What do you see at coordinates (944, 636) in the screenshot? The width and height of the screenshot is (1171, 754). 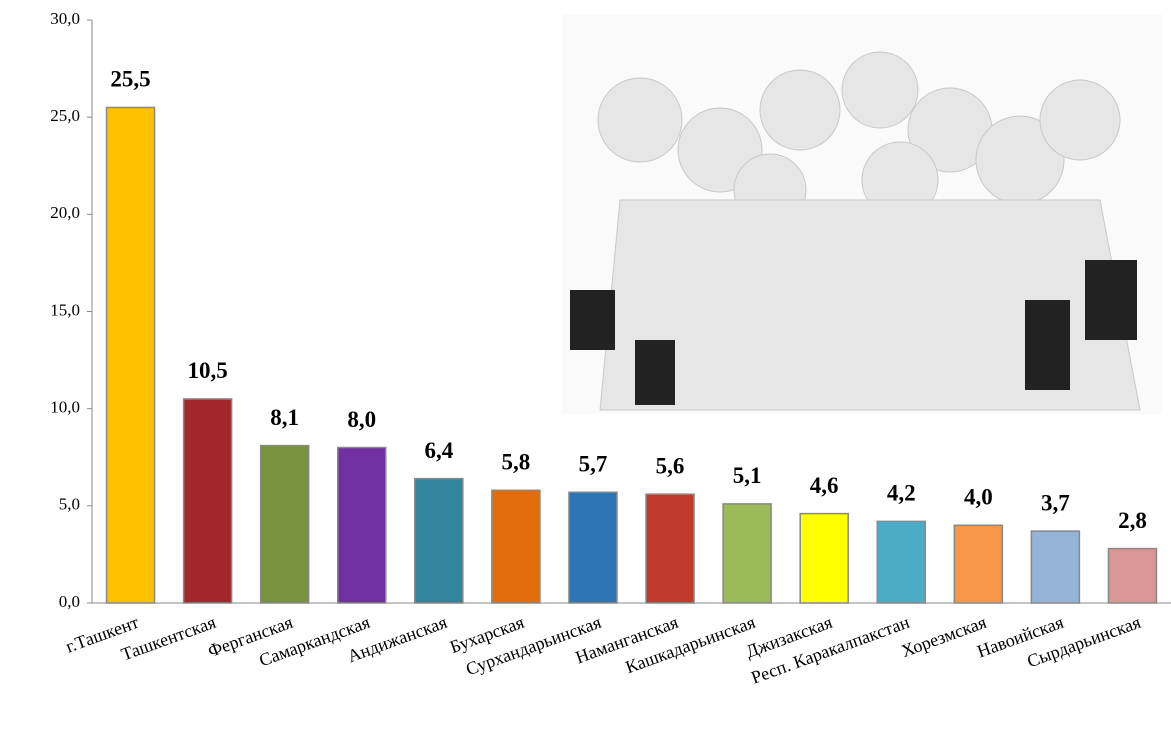 I see `x-tick-label: Хорезмская` at bounding box center [944, 636].